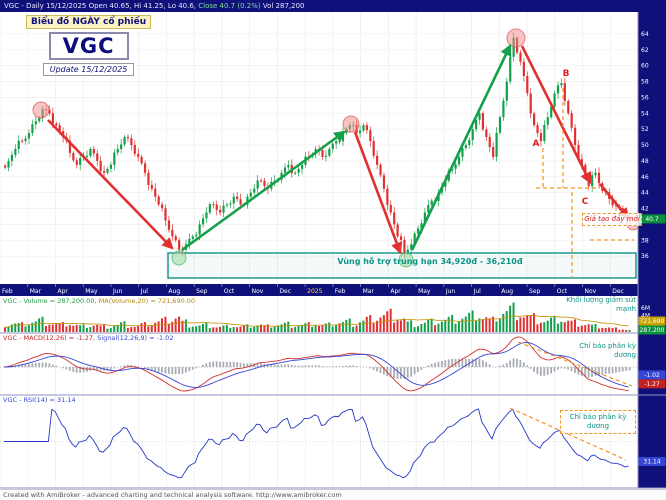  What do you see at coordinates (645, 161) in the screenshot?
I see `svg-text: 48` at bounding box center [645, 161].